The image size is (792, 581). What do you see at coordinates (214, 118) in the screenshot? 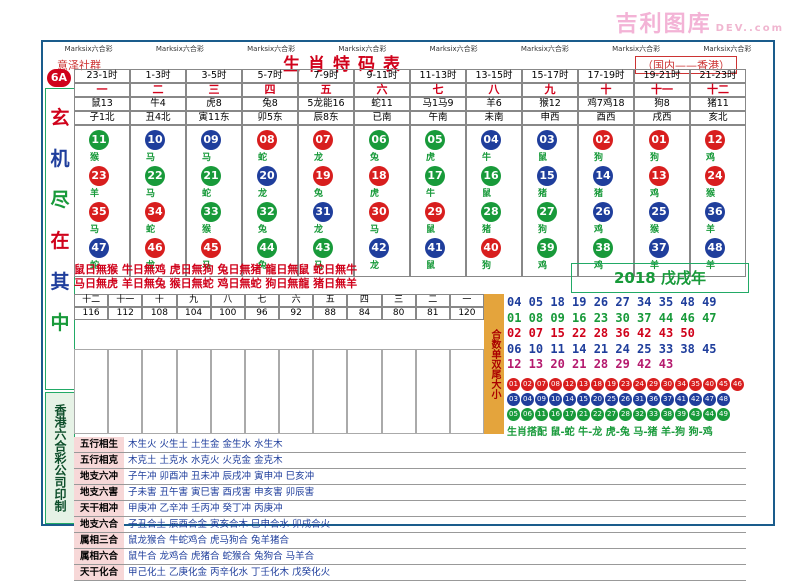
I see `direction-cell: 寅11东` at bounding box center [214, 118].